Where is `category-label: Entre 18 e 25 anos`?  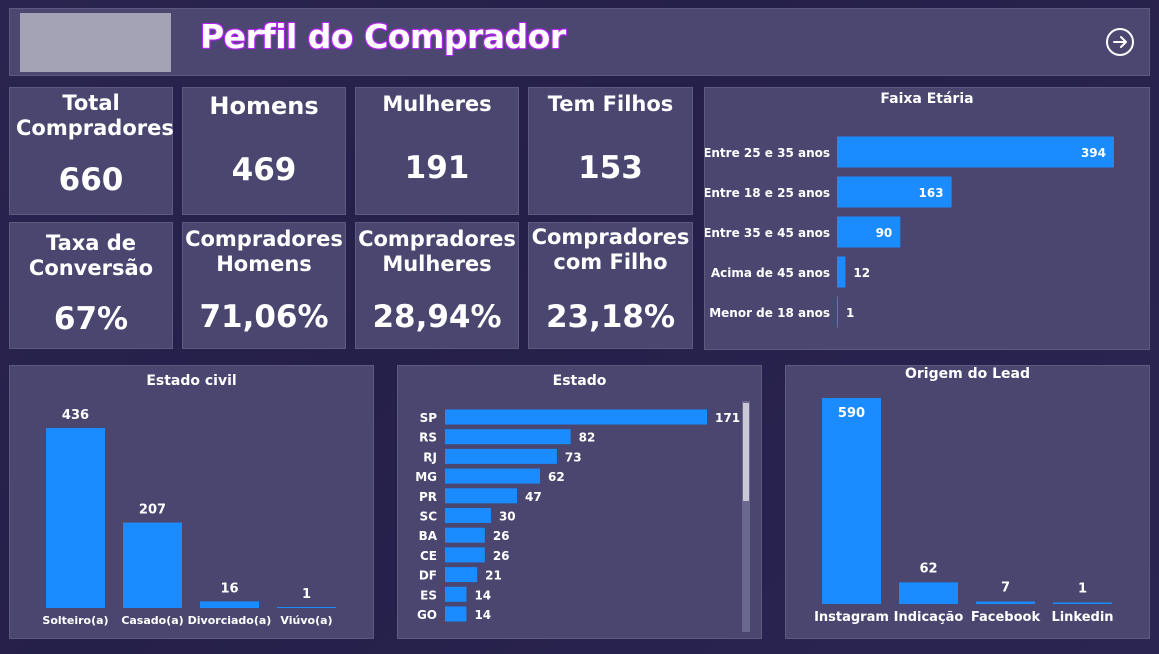 category-label: Entre 18 e 25 anos is located at coordinates (767, 193).